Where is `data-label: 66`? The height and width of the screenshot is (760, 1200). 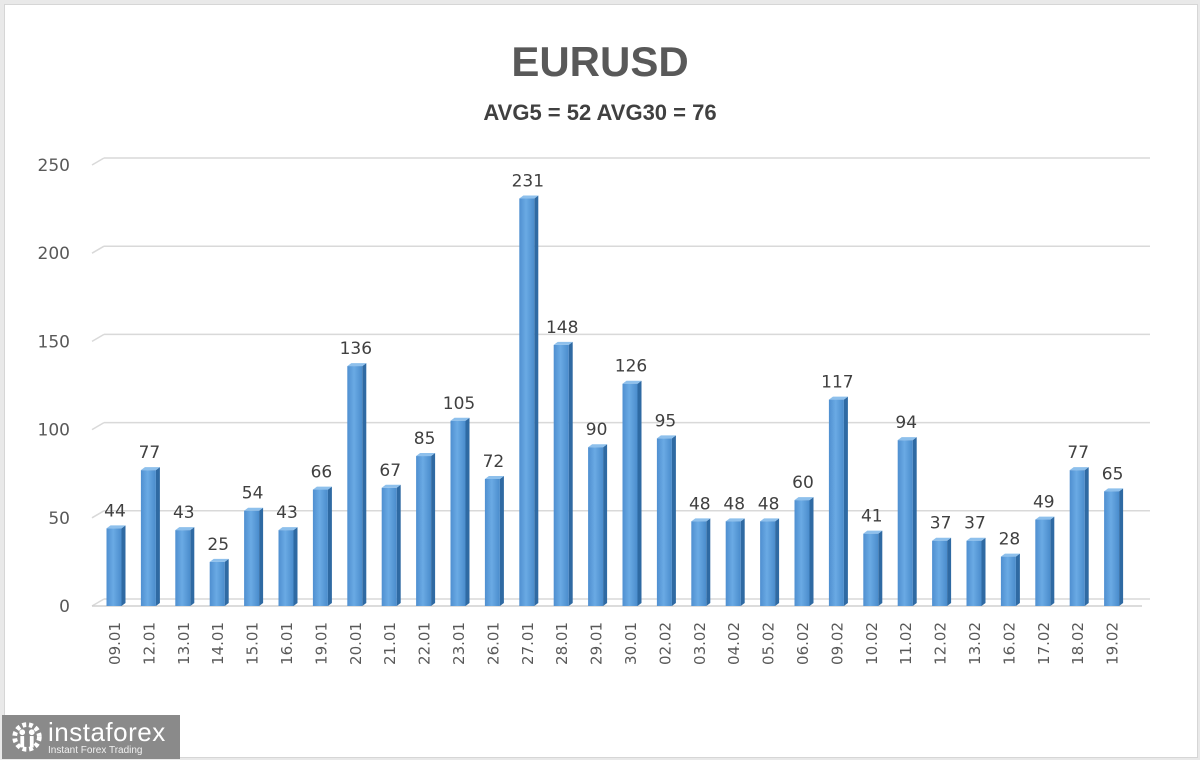
data-label: 66 is located at coordinates (322, 473).